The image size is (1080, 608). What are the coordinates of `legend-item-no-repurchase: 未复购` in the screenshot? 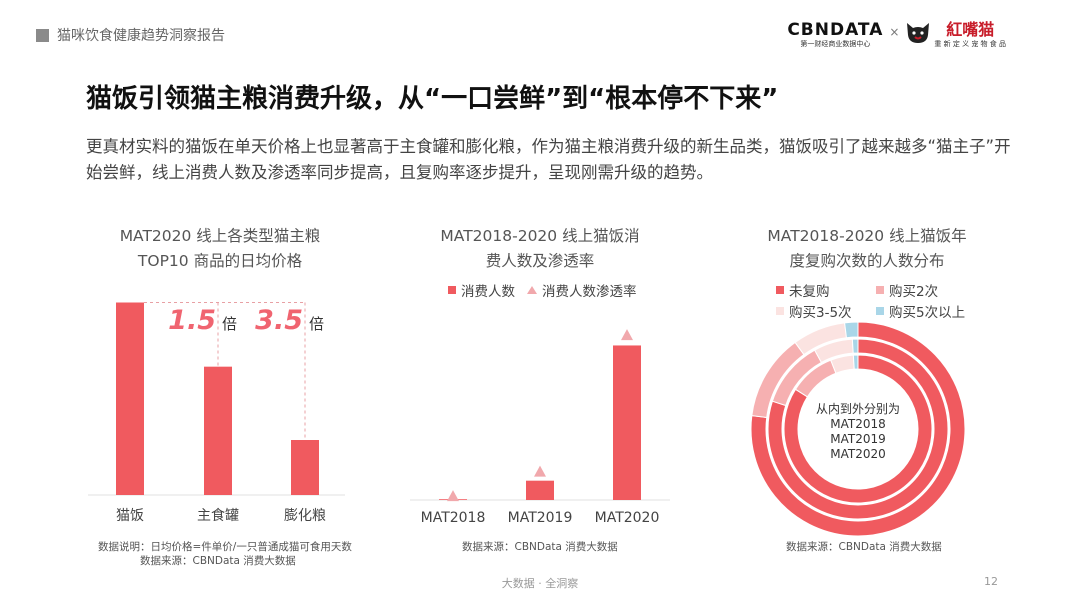 It's located at (820, 289).